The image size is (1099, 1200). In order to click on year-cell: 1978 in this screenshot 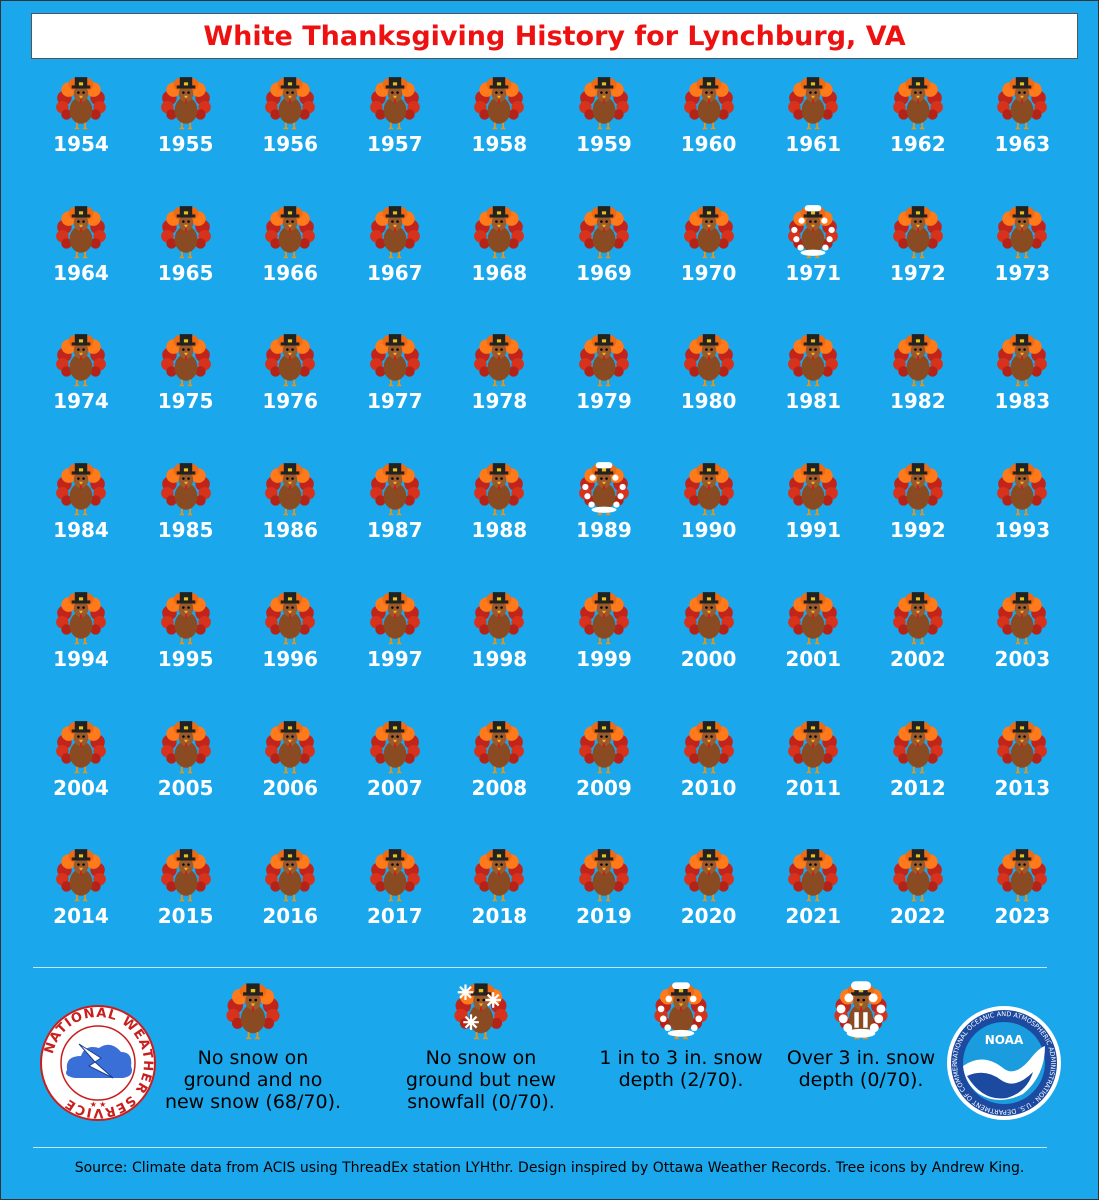, I will do `click(499, 380)`.